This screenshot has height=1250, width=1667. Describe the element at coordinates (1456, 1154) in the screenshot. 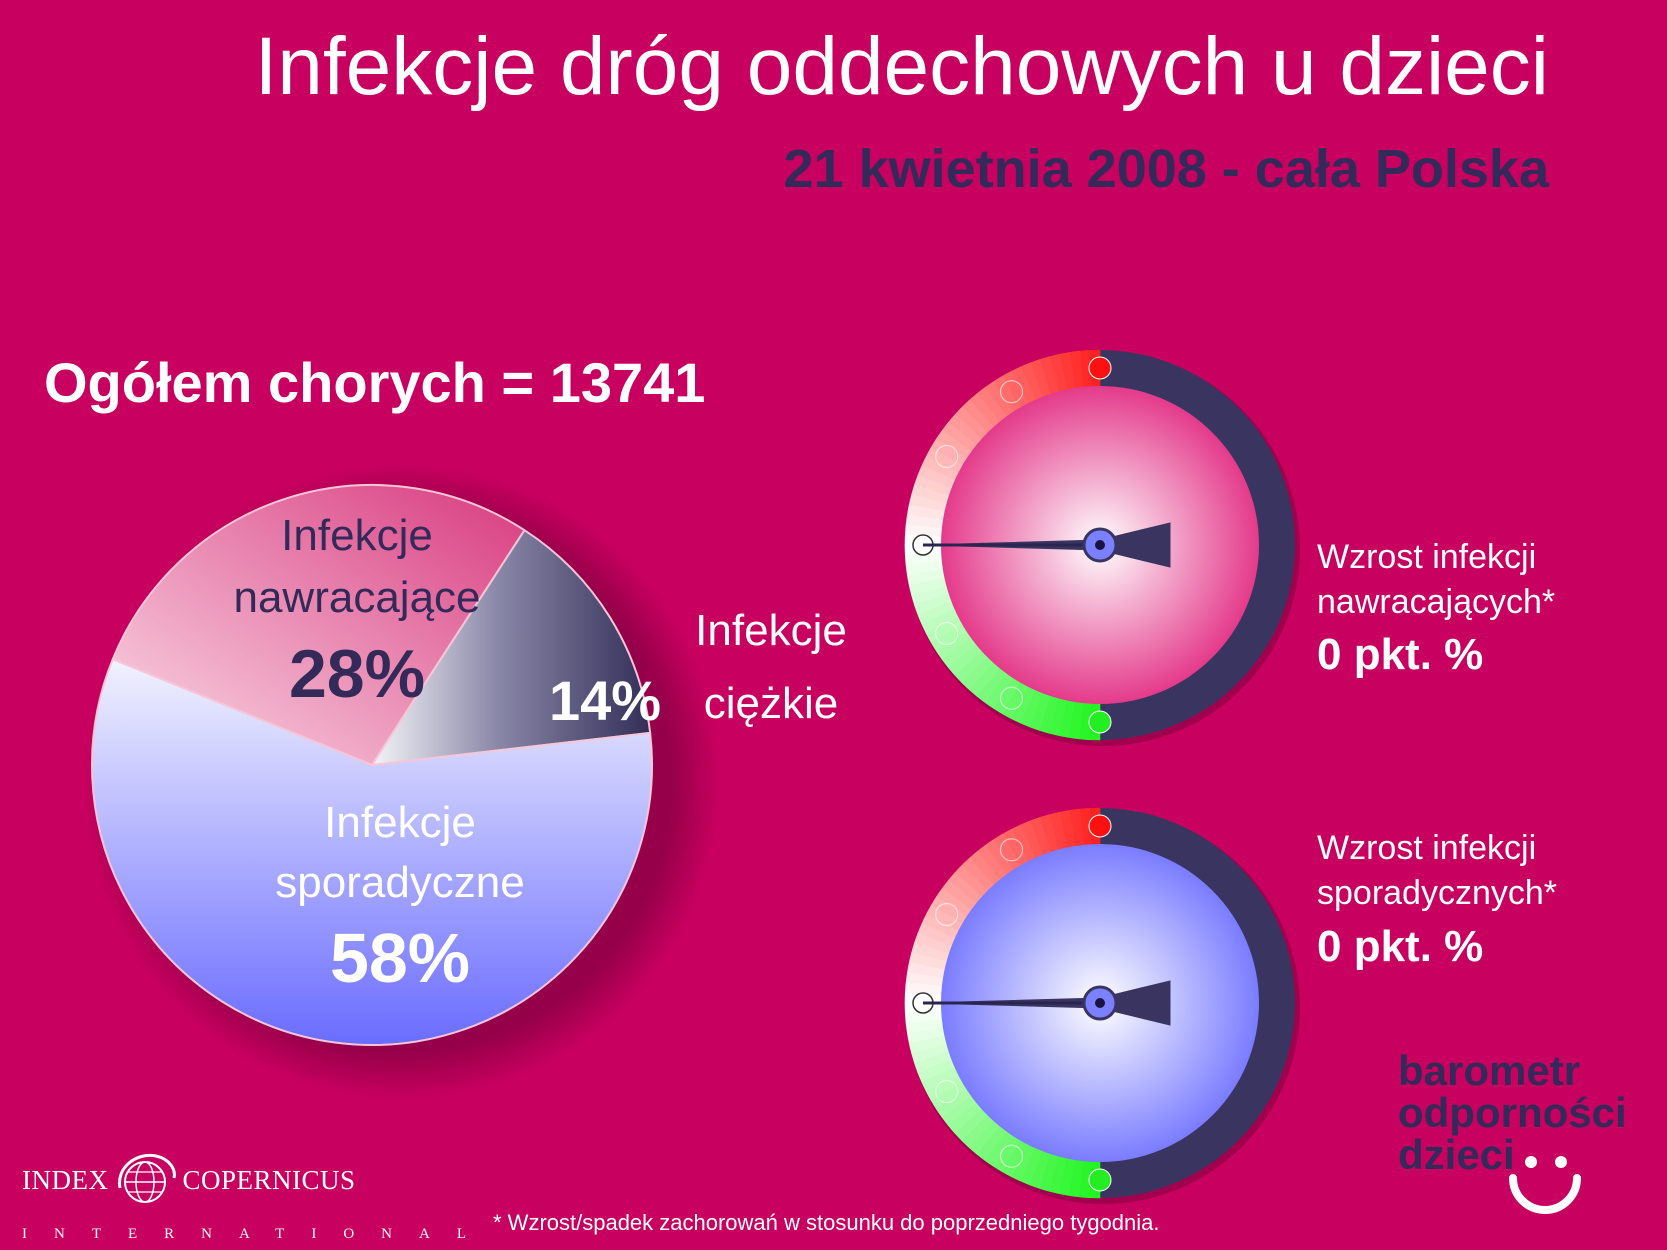

I see `brand-line-3: dzieci` at that location.